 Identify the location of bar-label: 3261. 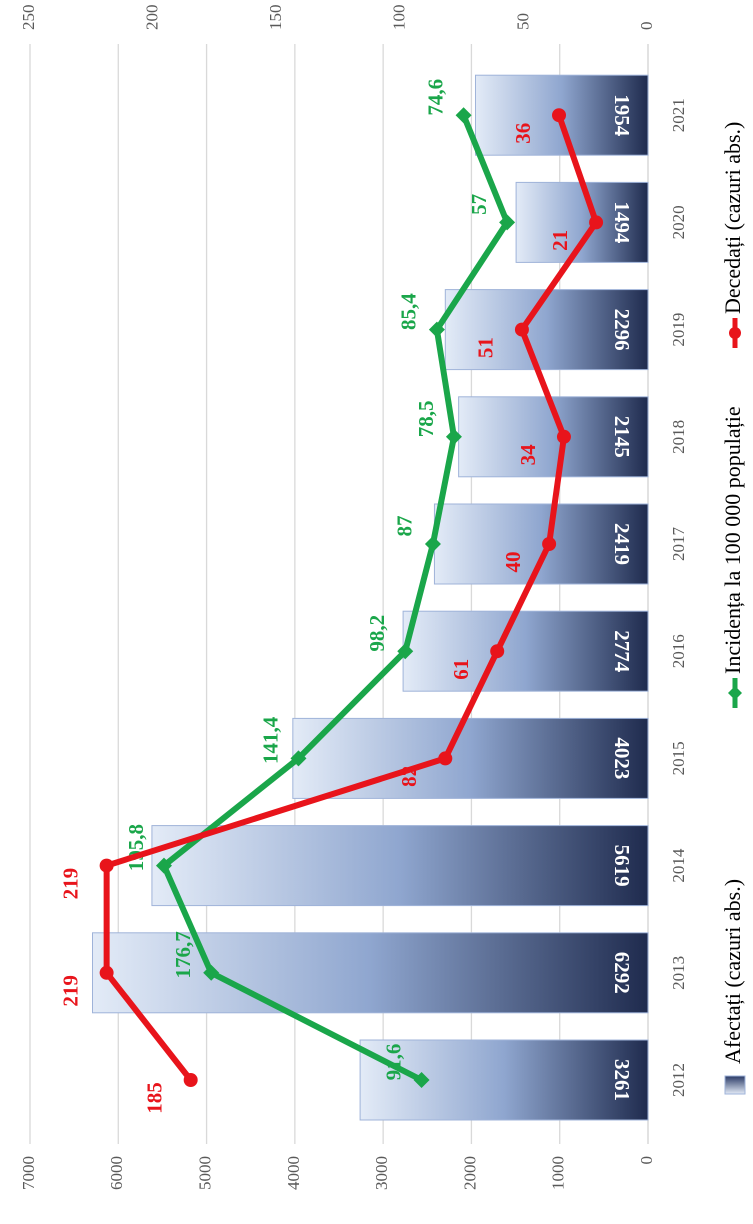
(622, 1080).